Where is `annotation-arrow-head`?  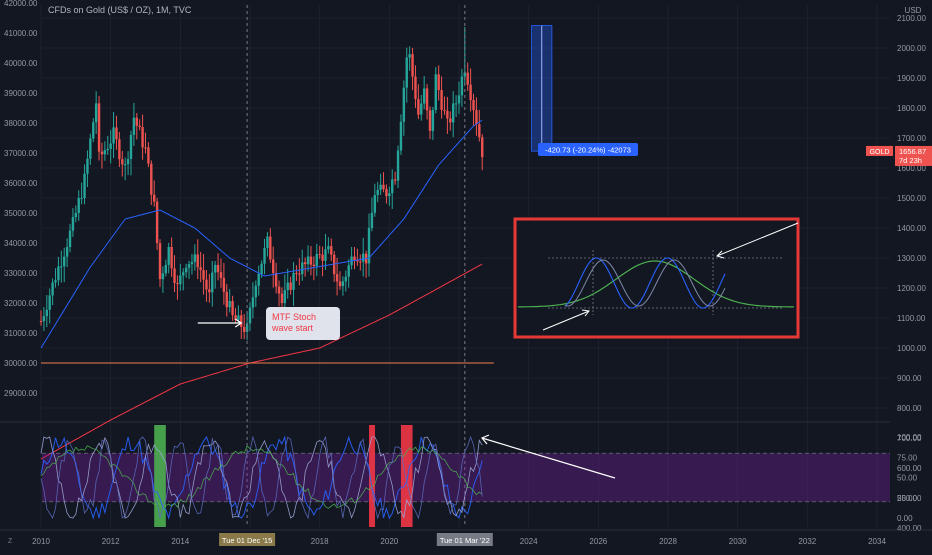 annotation-arrow-head is located at coordinates (238, 323).